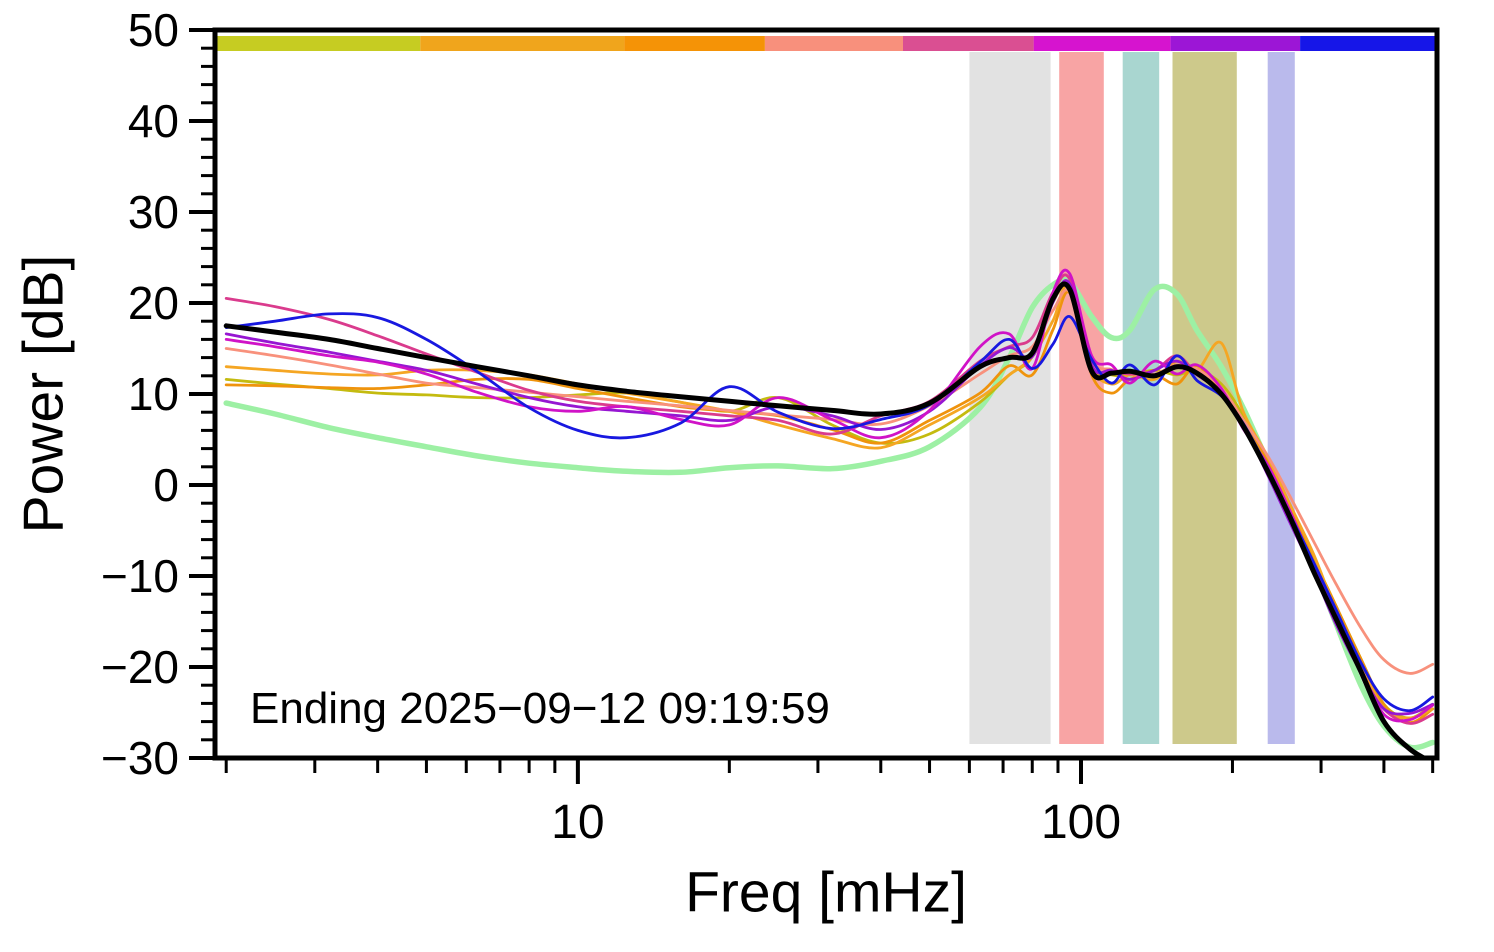  Describe the element at coordinates (140, 667) in the screenshot. I see `y-tick-label: −20` at that location.